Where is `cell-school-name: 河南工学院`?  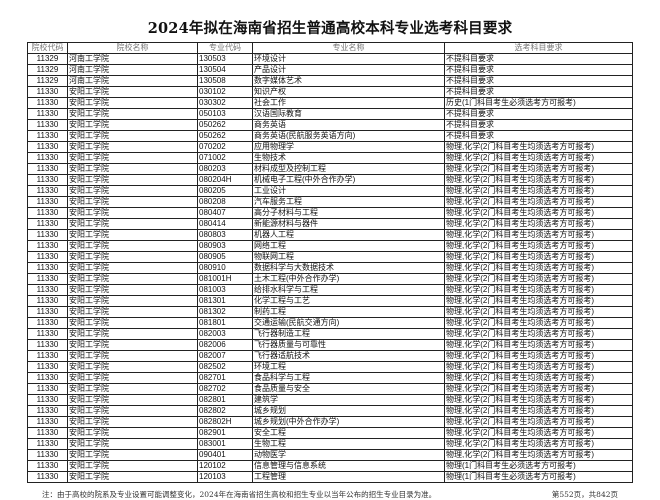 cell-school-name: 河南工学院 is located at coordinates (132, 59).